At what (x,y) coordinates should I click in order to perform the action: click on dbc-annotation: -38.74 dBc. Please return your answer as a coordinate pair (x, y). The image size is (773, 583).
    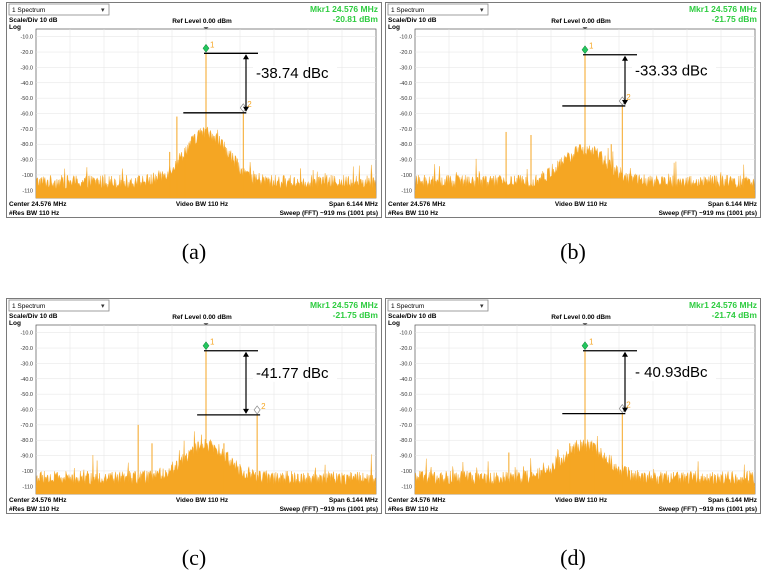
    Looking at the image, I should click on (260, 83).